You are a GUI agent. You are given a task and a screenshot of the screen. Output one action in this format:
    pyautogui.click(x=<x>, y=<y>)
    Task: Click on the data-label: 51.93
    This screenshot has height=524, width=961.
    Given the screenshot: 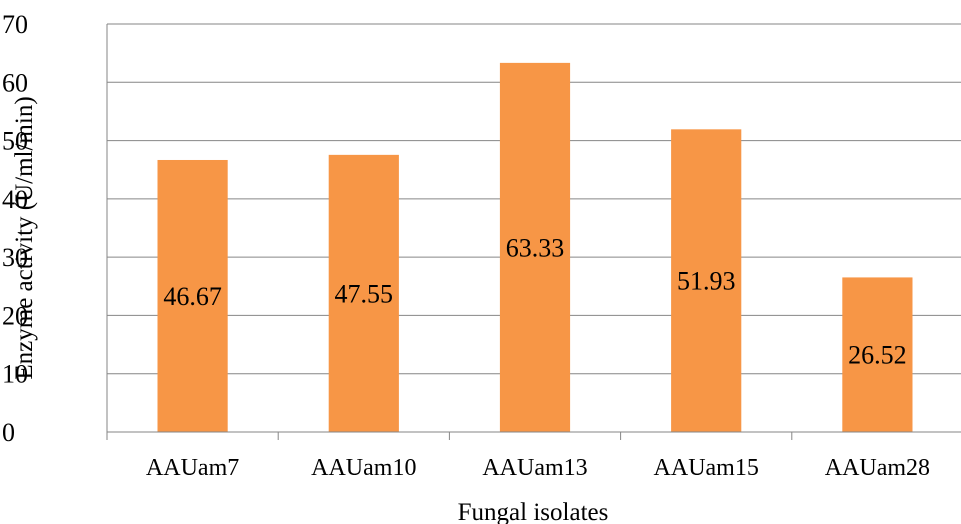 What is the action you would take?
    pyautogui.click(x=706, y=281)
    